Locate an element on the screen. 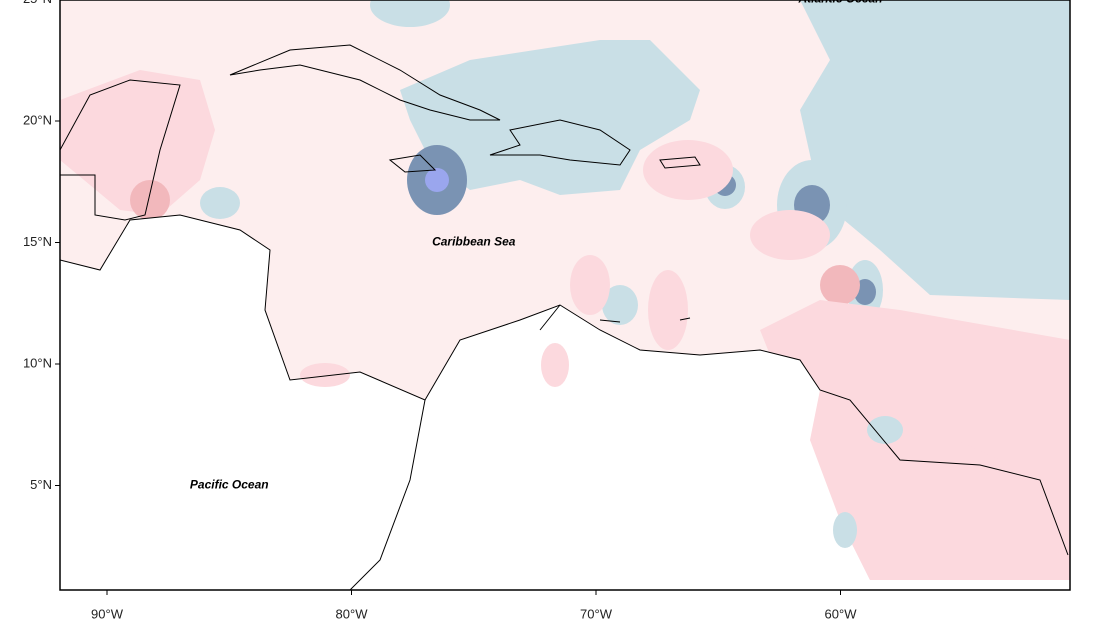  place-label: Atlantic Ocean is located at coordinates (839, 3).